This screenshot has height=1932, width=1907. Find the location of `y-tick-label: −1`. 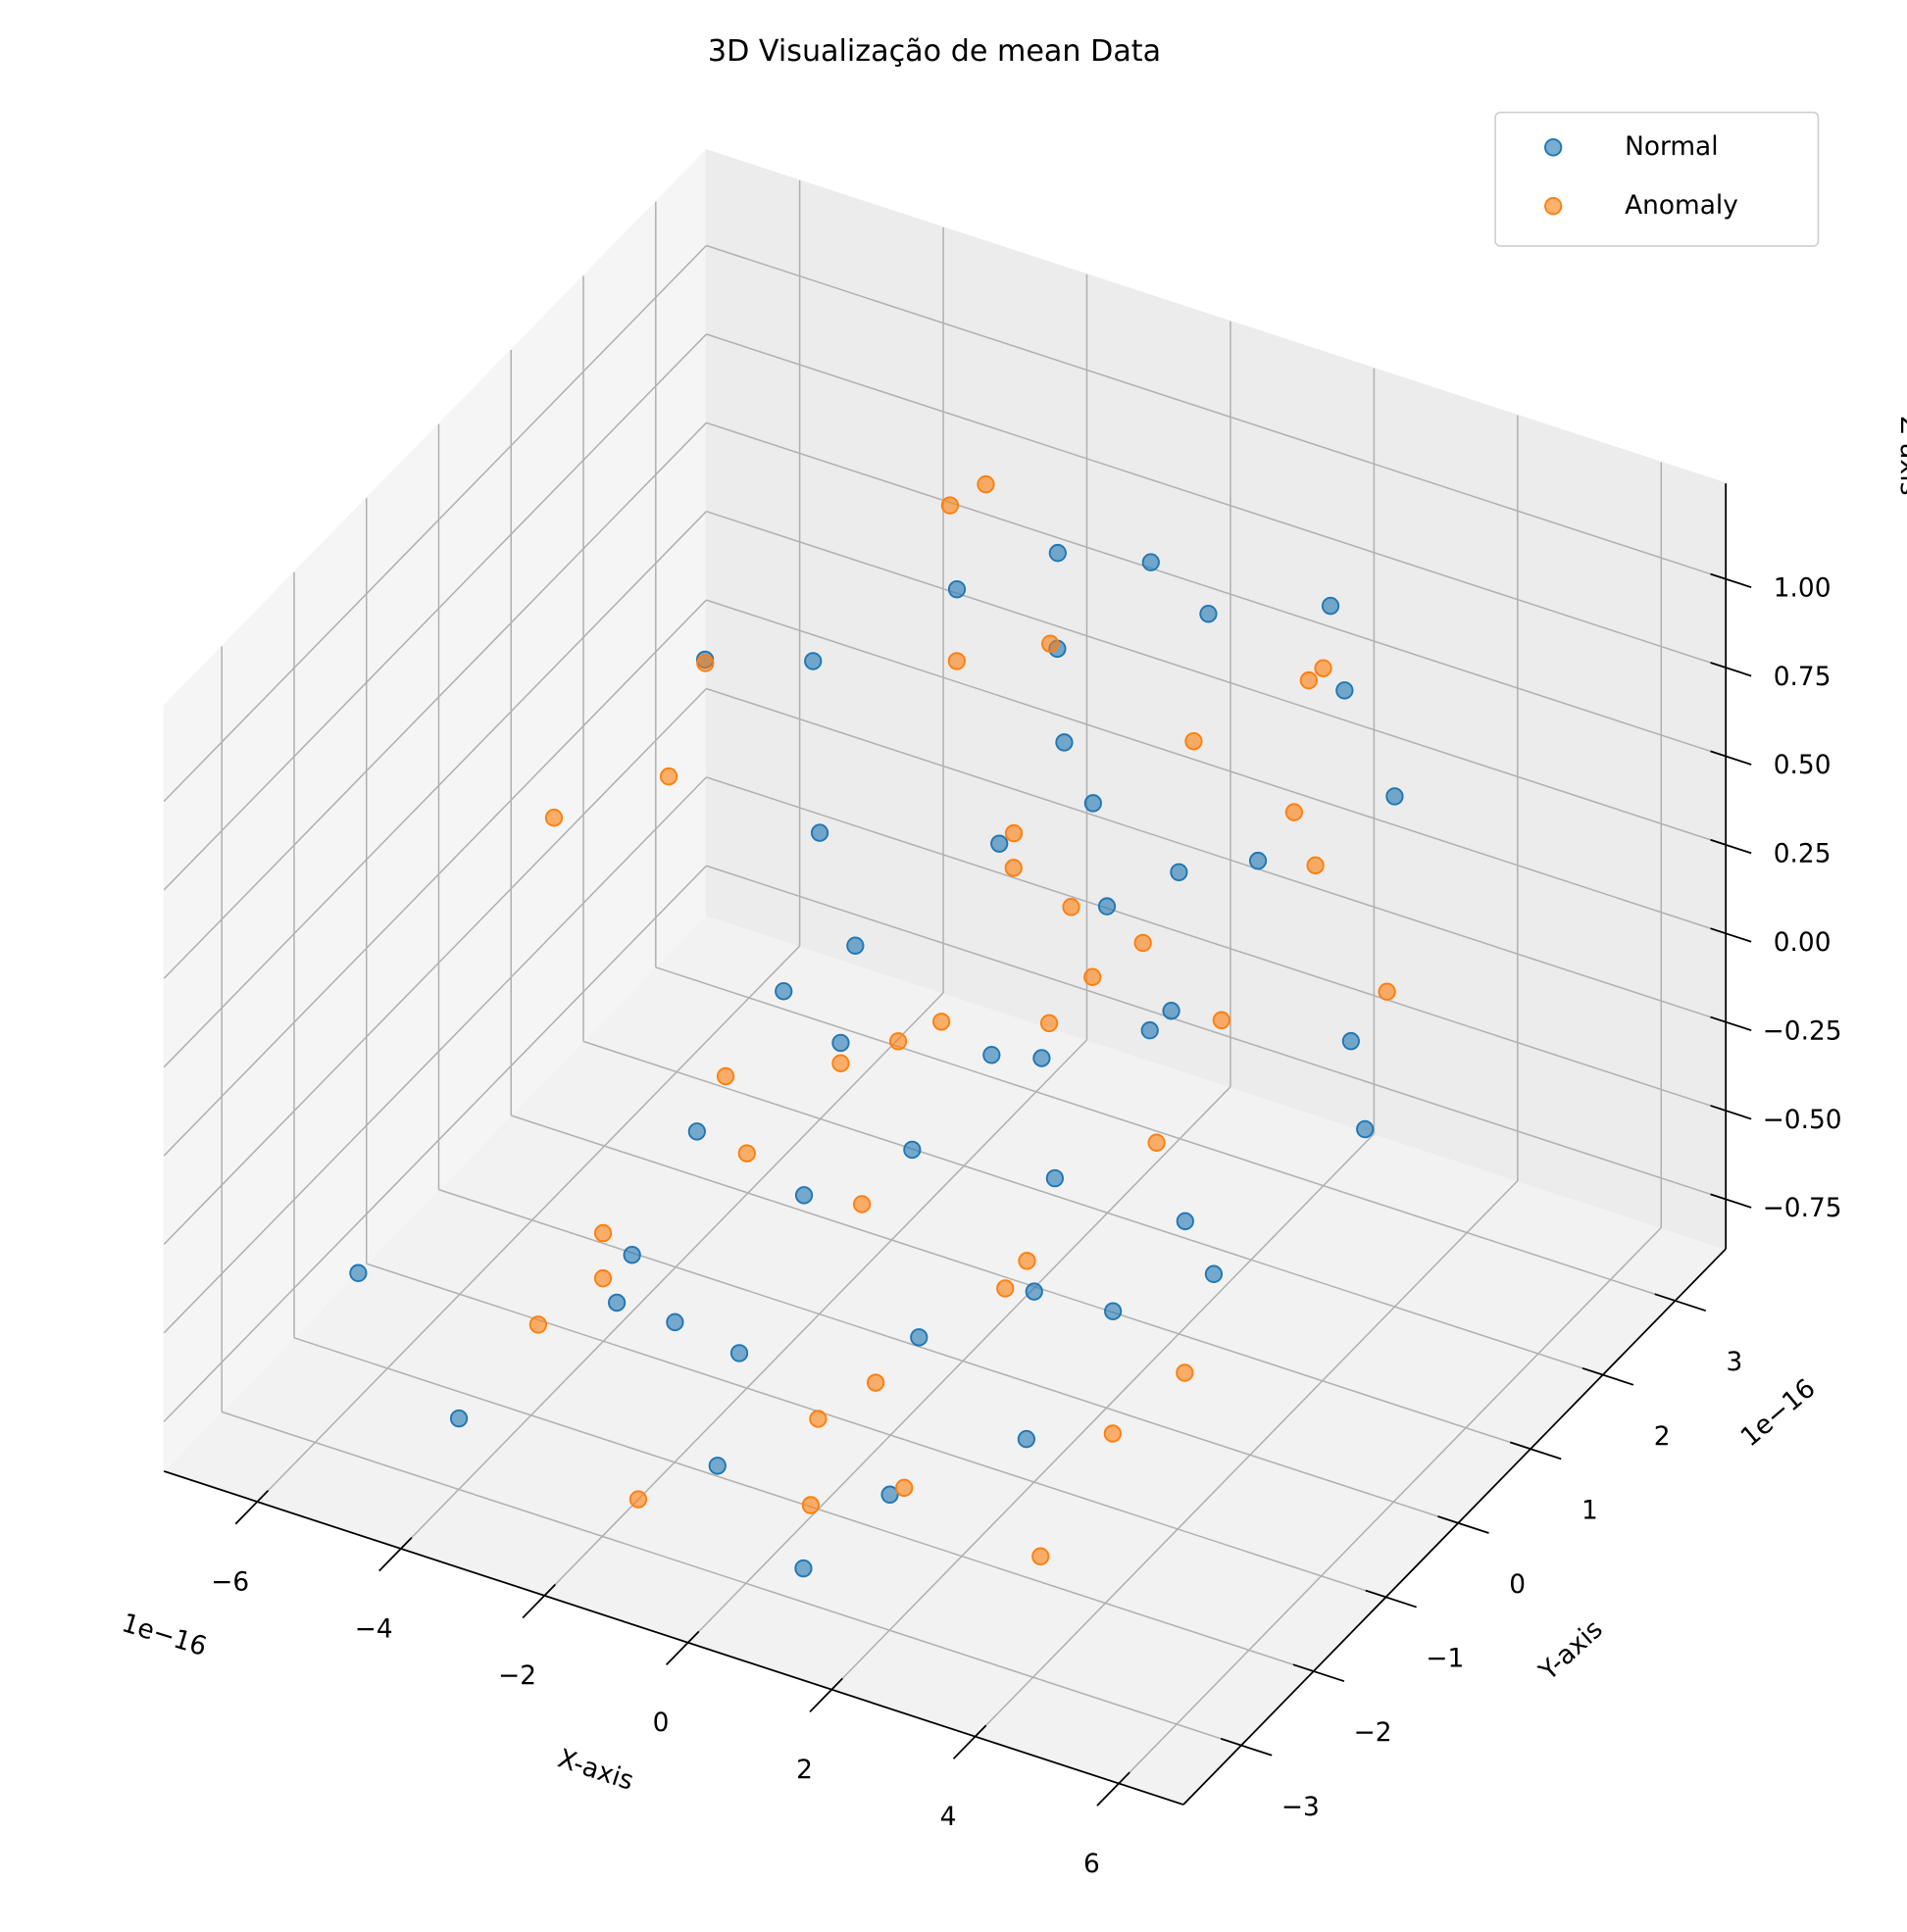

y-tick-label: −1 is located at coordinates (1445, 1658).